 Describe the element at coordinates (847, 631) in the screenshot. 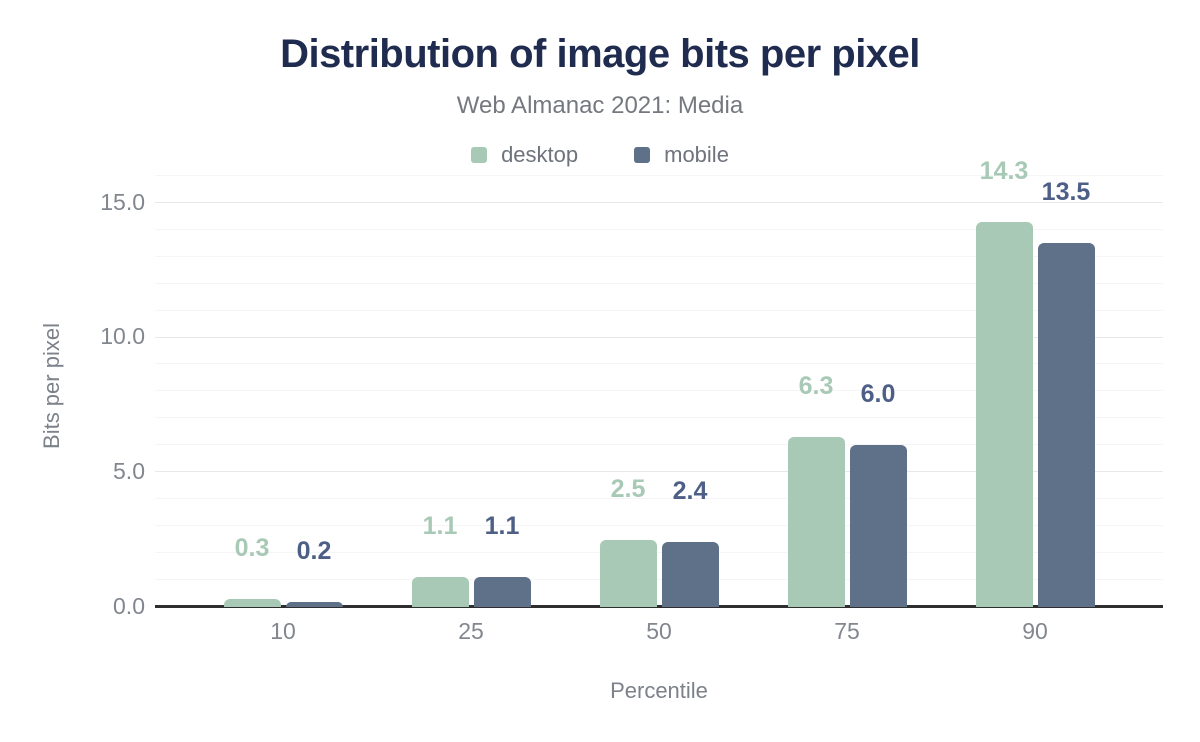

I see `x-tick-label: 75` at that location.